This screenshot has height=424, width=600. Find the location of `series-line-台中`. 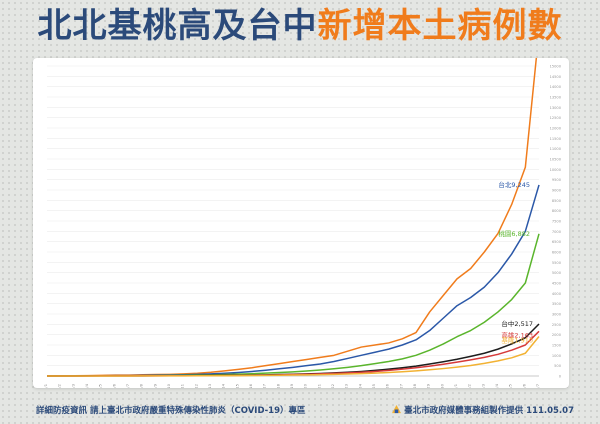

series-line-台中 is located at coordinates (293, 350).